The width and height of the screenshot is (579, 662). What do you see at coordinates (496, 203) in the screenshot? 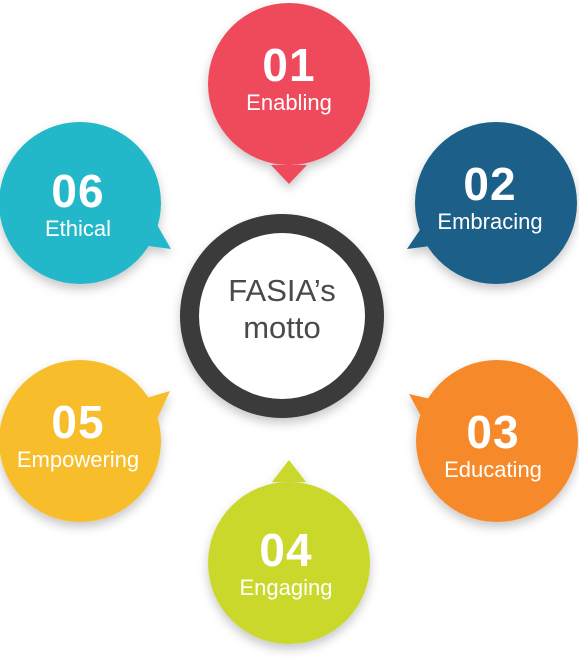
I see `bubble-02-circle` at bounding box center [496, 203].